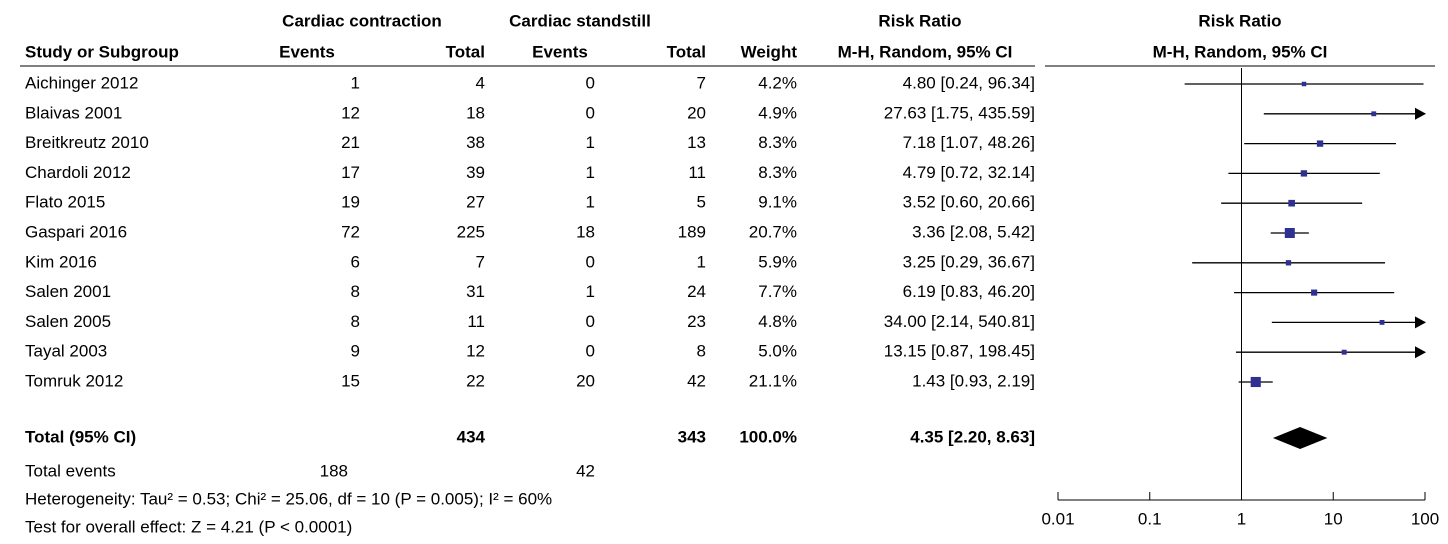  Describe the element at coordinates (969, 291) in the screenshot. I see `cell: 6.19 [0.83, 46.20]` at that location.